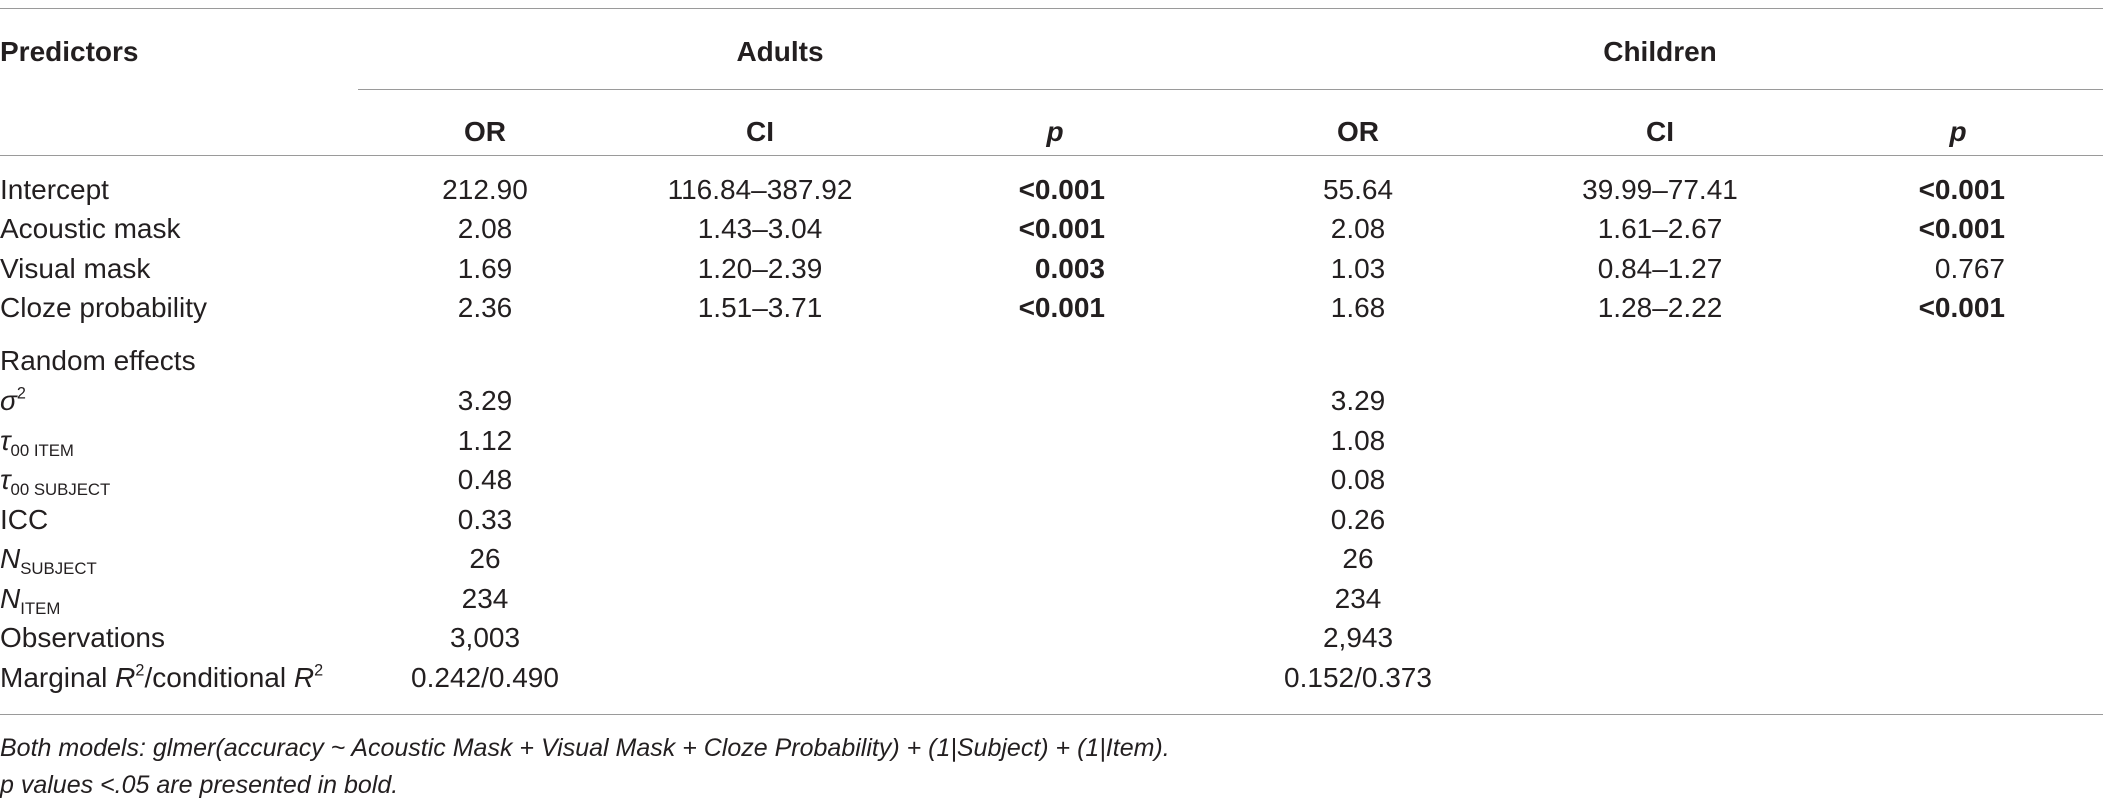 Image resolution: width=2103 pixels, height=807 pixels. Describe the element at coordinates (82, 637) in the screenshot. I see `observations-label: Observations` at that location.